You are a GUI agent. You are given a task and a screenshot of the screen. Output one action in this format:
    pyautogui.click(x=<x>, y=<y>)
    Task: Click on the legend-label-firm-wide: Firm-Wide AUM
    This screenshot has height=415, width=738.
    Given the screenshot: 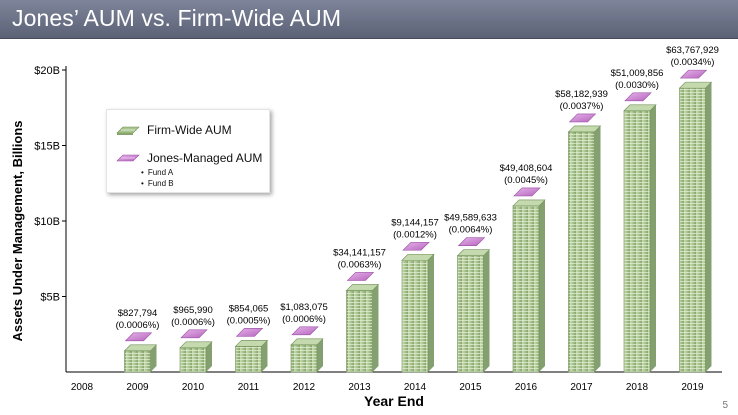 What is the action you would take?
    pyautogui.click(x=189, y=130)
    